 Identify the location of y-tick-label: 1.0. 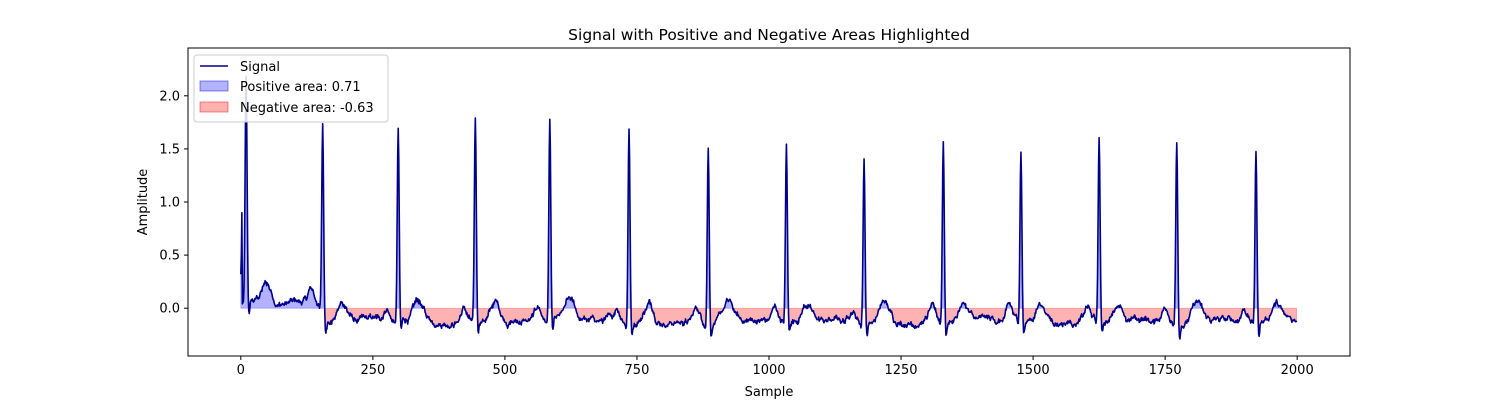
(169, 203).